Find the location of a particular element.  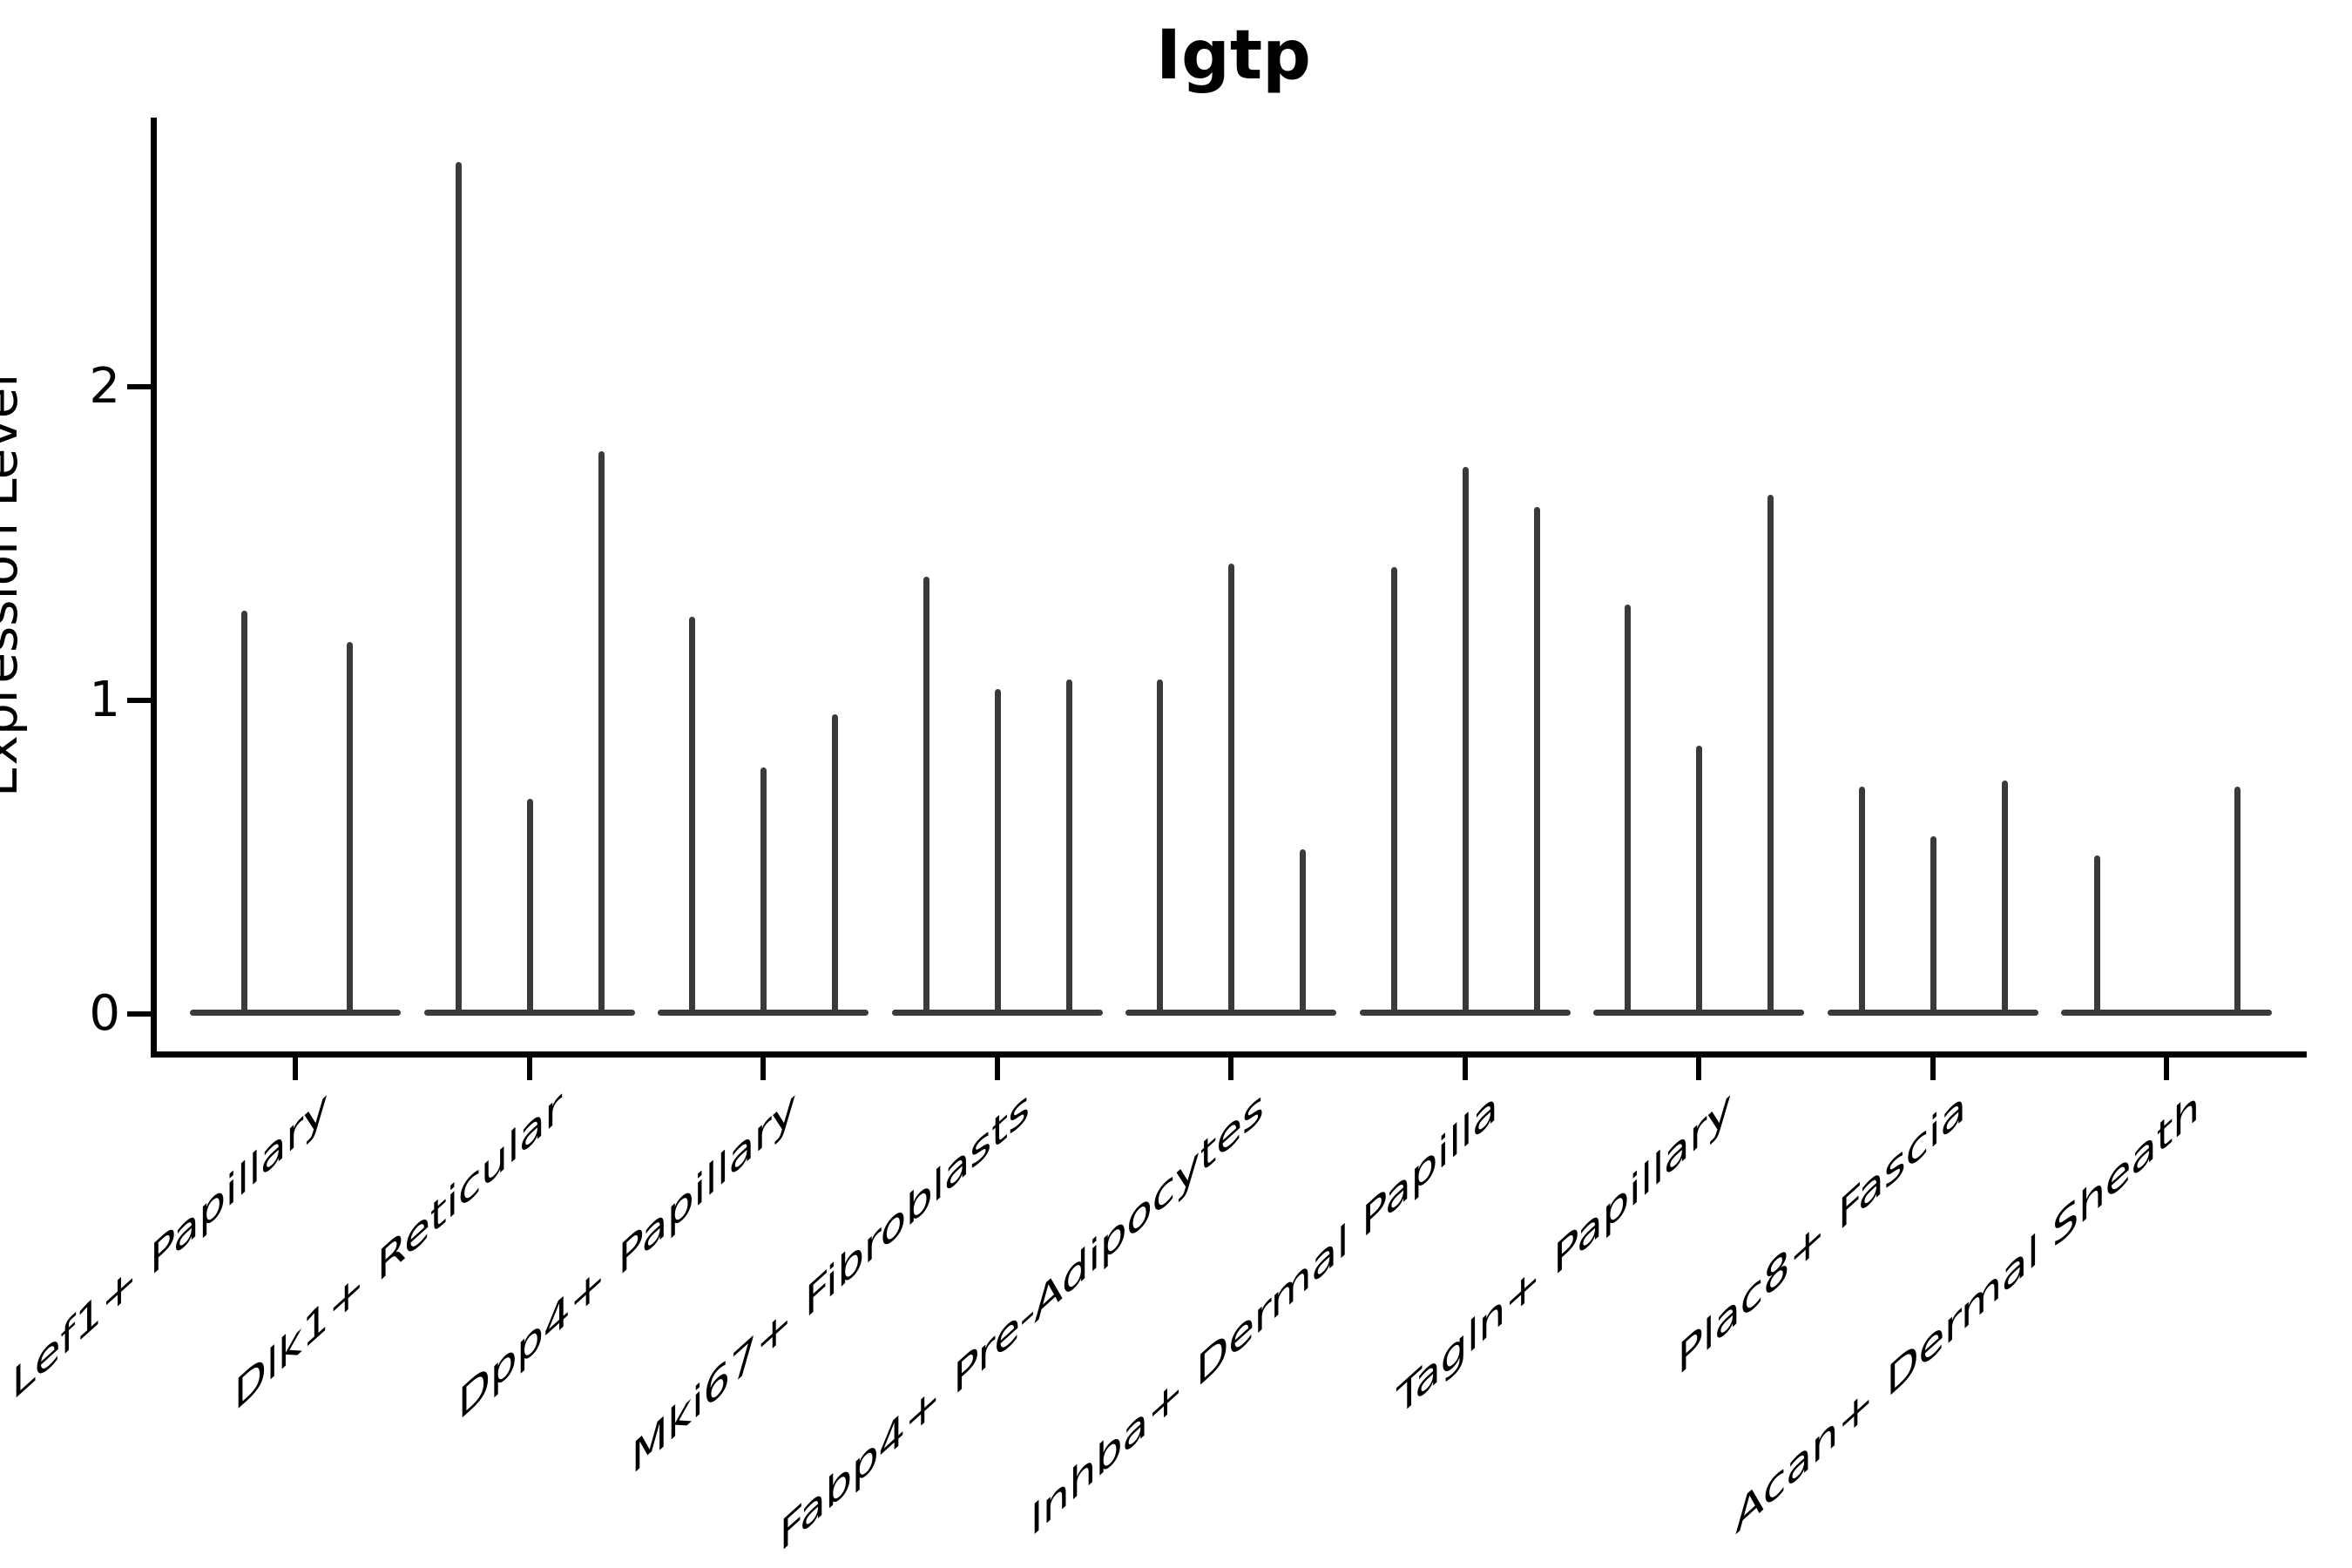

y-tick-label: 1 is located at coordinates (104, 700).